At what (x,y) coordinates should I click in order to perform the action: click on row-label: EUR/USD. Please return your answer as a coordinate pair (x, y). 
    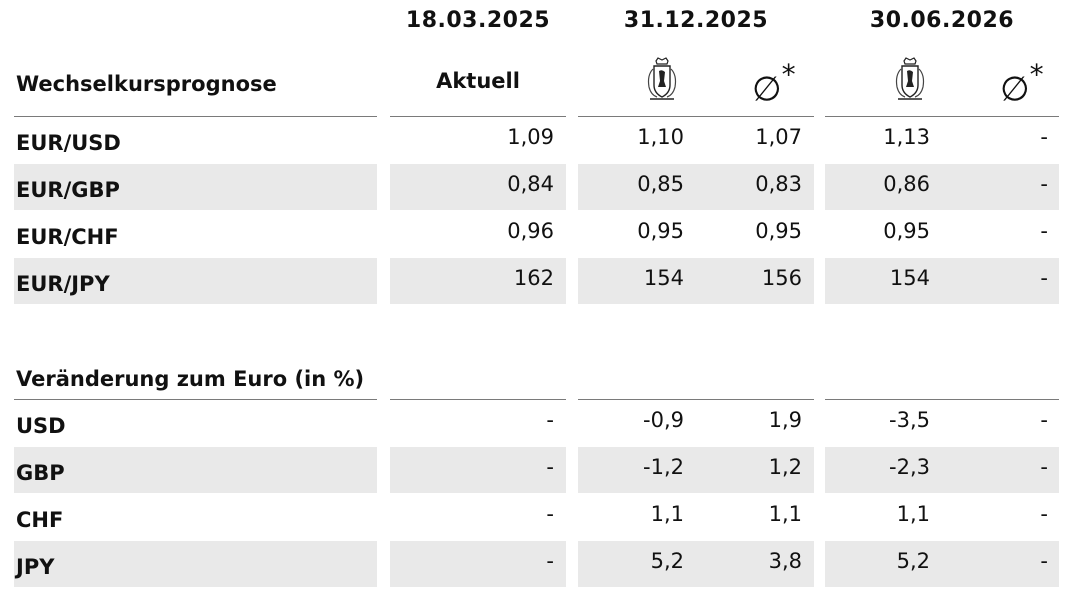
    Looking at the image, I should click on (68, 143).